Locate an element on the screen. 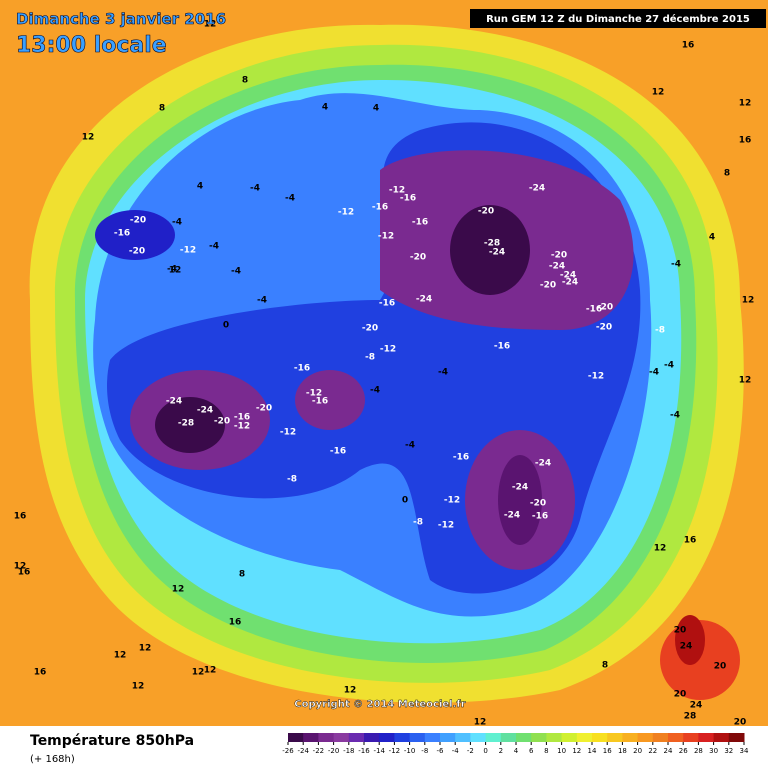  legend-tick-label: 26 is located at coordinates (683, 751).